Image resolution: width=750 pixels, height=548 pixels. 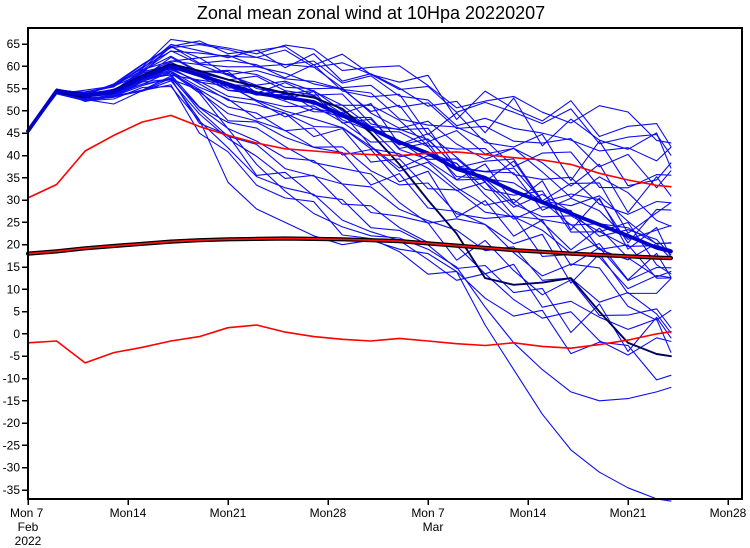 What do you see at coordinates (14, 111) in the screenshot?
I see `y-axis-tick-label: 50` at bounding box center [14, 111].